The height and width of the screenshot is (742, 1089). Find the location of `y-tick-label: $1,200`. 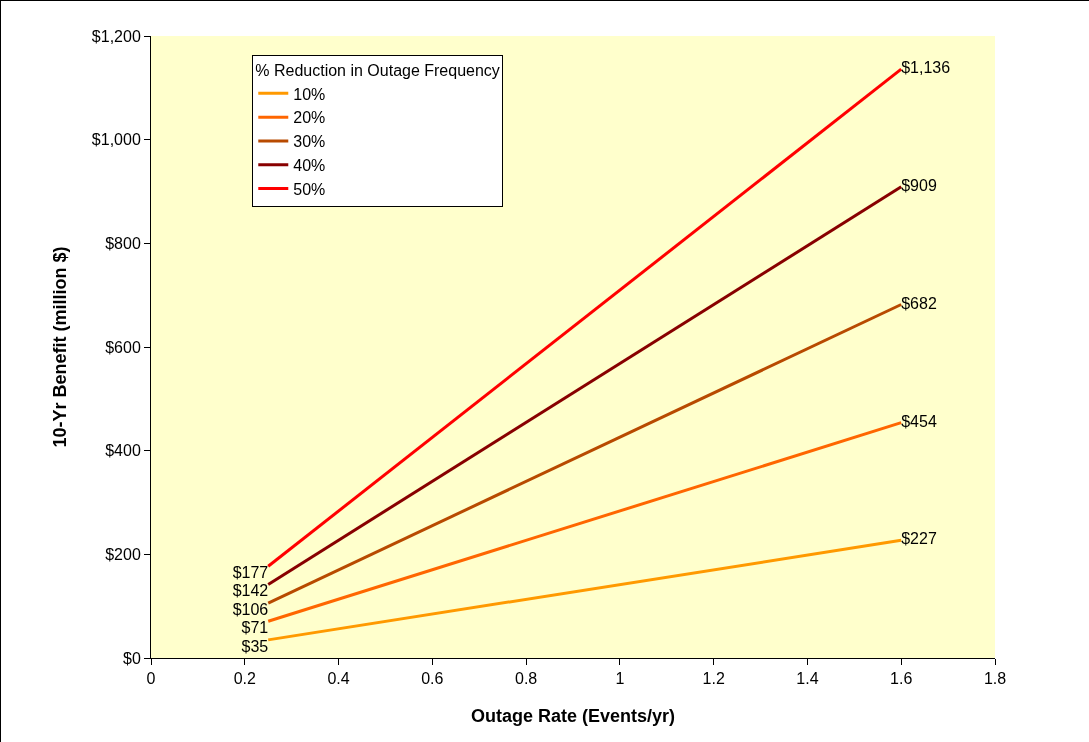

y-tick-label: $1,200 is located at coordinates (116, 36).